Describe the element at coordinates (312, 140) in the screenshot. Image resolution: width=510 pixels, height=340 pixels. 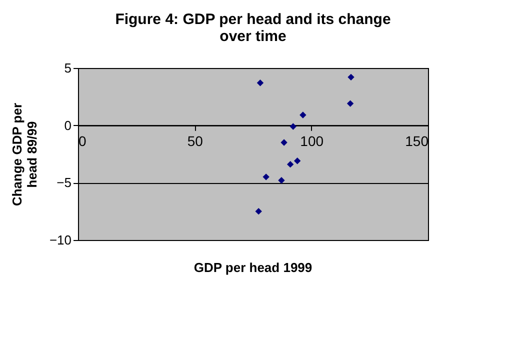
I see `x-tick-label: 100` at that location.